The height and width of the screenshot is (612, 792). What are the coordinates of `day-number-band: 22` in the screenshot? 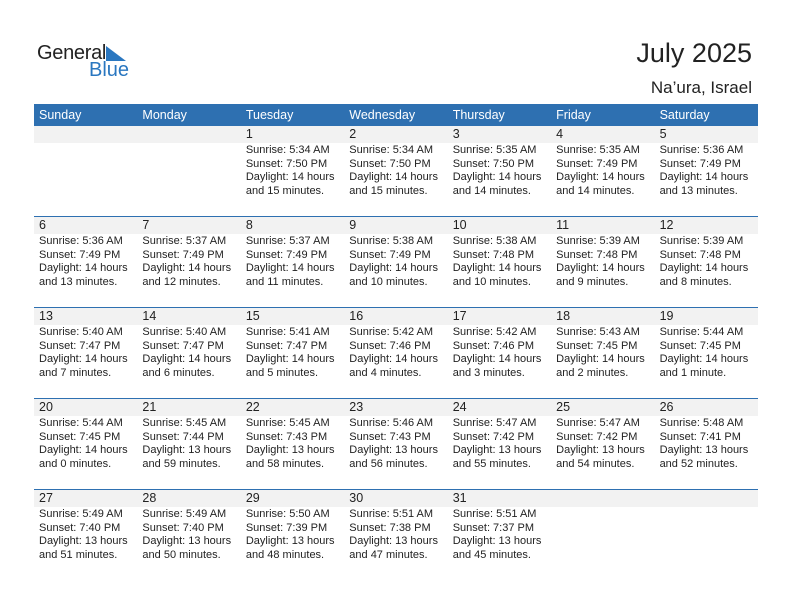 It's located at (292, 407).